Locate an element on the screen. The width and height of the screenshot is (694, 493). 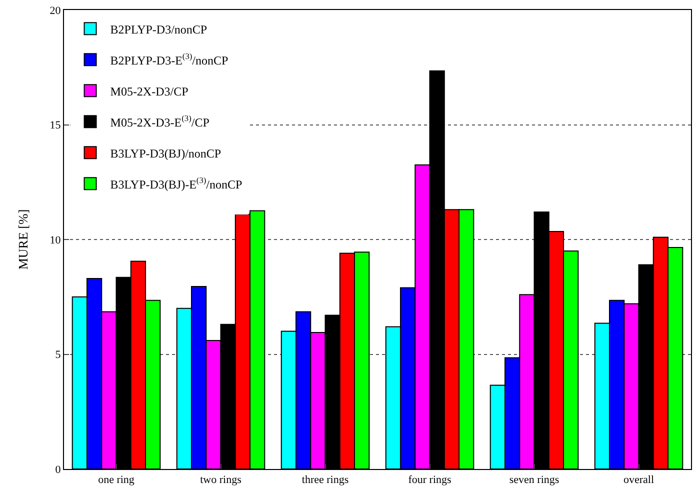
legend-label: M05-2X-D3/CP is located at coordinates (149, 91).